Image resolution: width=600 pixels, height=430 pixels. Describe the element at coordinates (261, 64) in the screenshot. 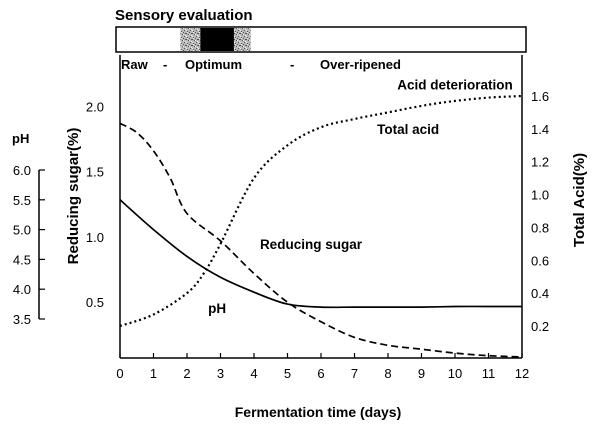

I see `sensory-stage-labels: Raw - Optimum - Over-ripened` at that location.